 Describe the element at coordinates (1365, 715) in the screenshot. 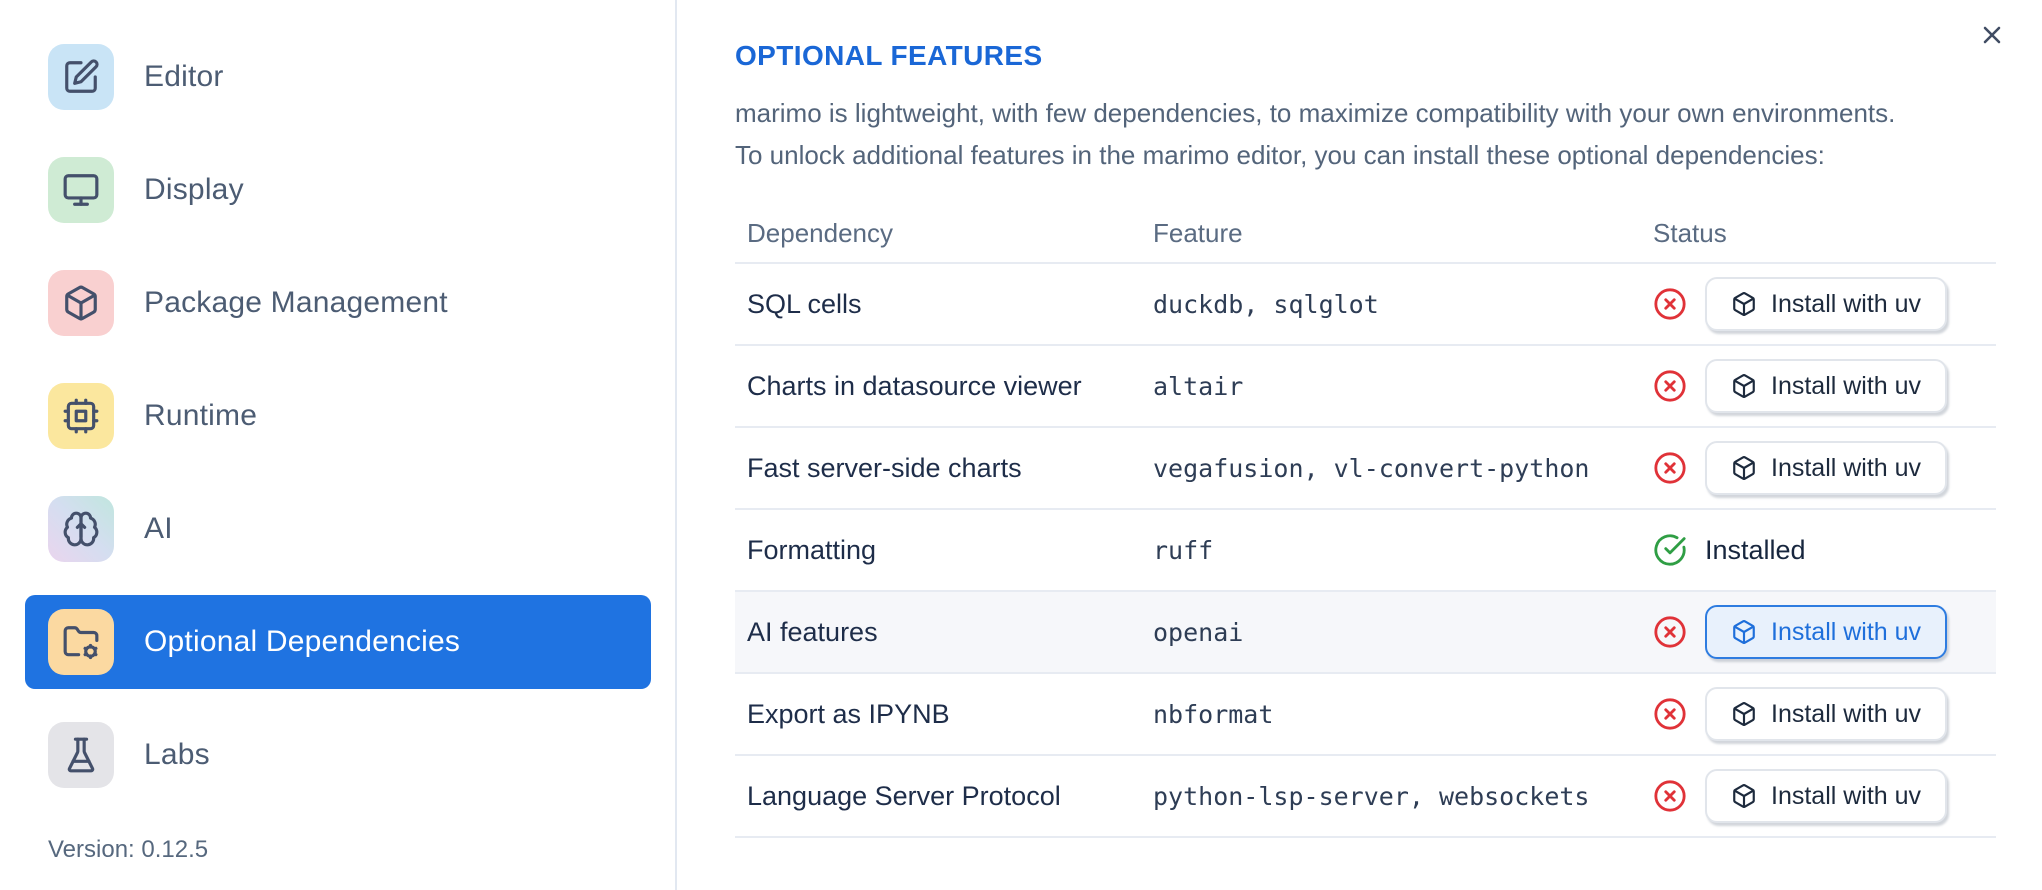

I see `table-row: Export as IPYNB nbformat Install with uv` at that location.